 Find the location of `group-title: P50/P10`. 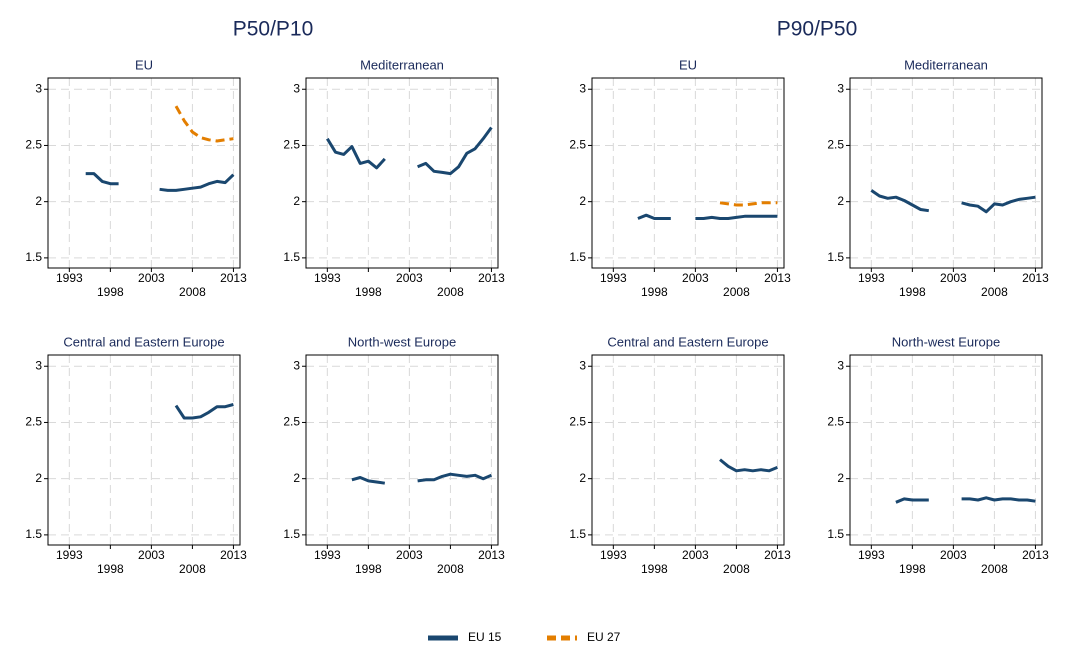

group-title: P50/P10 is located at coordinates (273, 29).